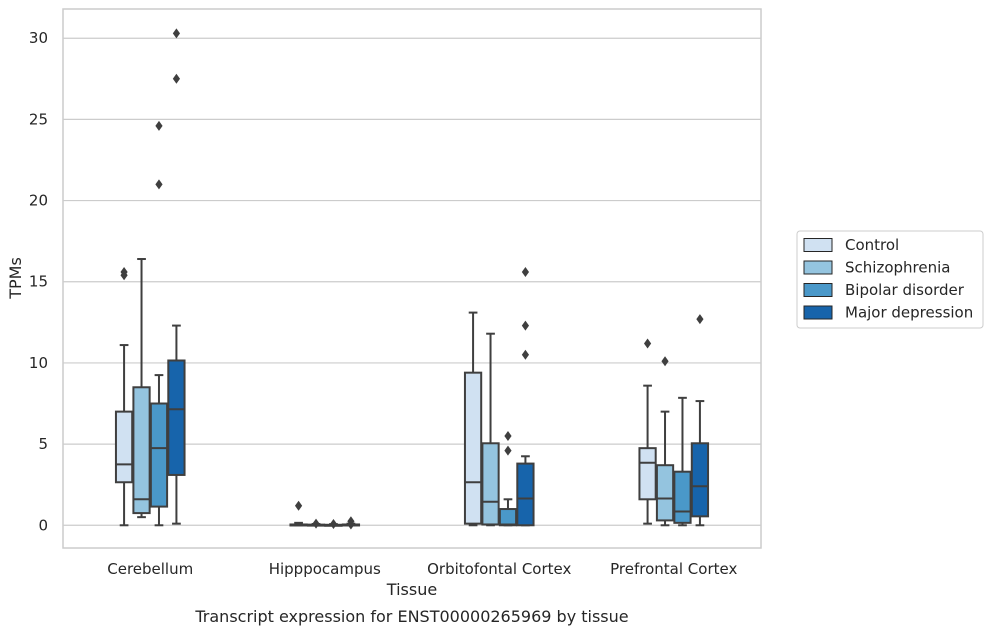 This screenshot has width=993, height=634. What do you see at coordinates (38, 201) in the screenshot?
I see `y-tick-label: 20` at bounding box center [38, 201].